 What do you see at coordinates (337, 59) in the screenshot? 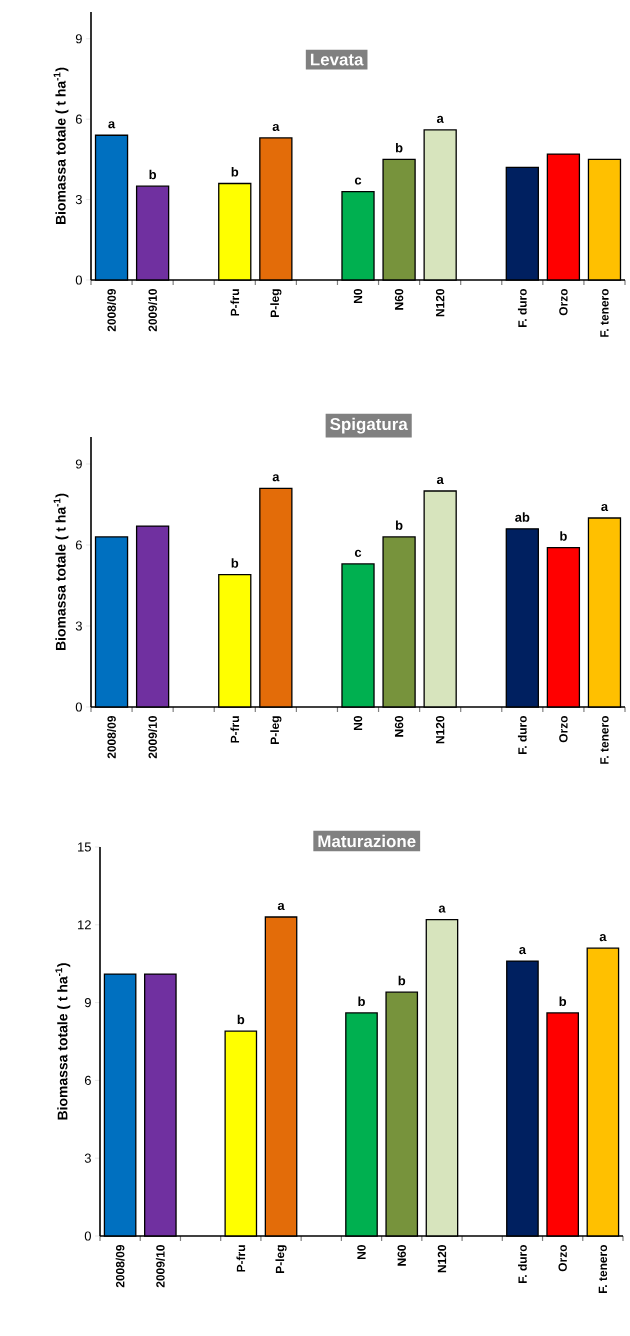
I see `text: Levata` at bounding box center [337, 59].